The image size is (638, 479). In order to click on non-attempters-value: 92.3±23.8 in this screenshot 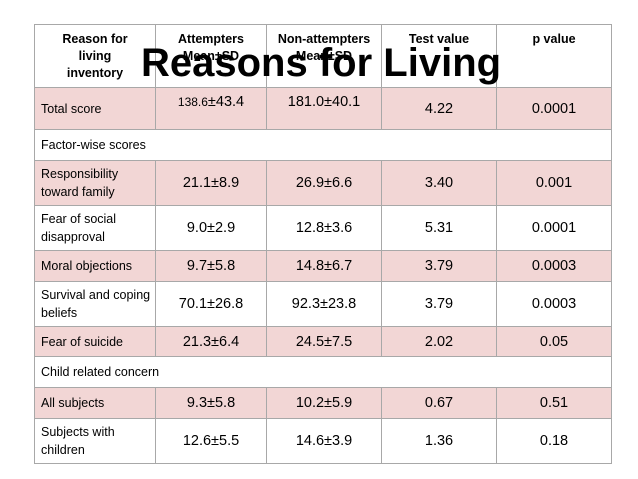, I will do `click(324, 304)`.